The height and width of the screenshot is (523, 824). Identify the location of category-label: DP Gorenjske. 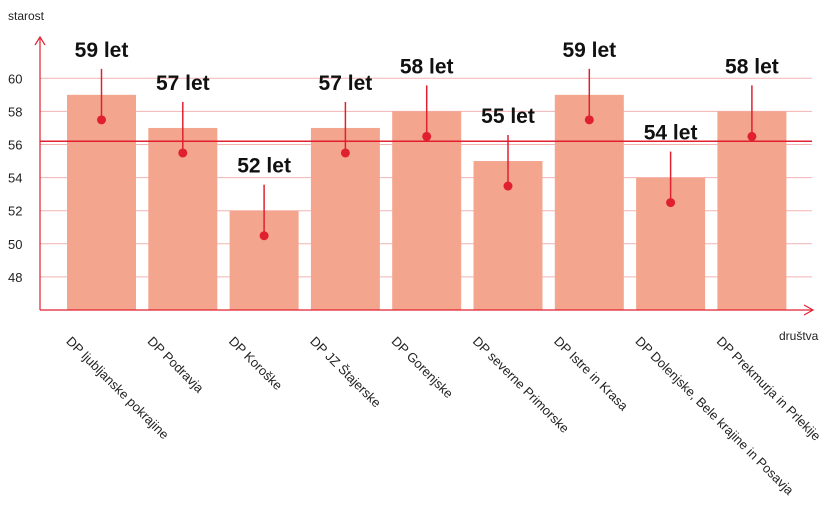
(423, 368).